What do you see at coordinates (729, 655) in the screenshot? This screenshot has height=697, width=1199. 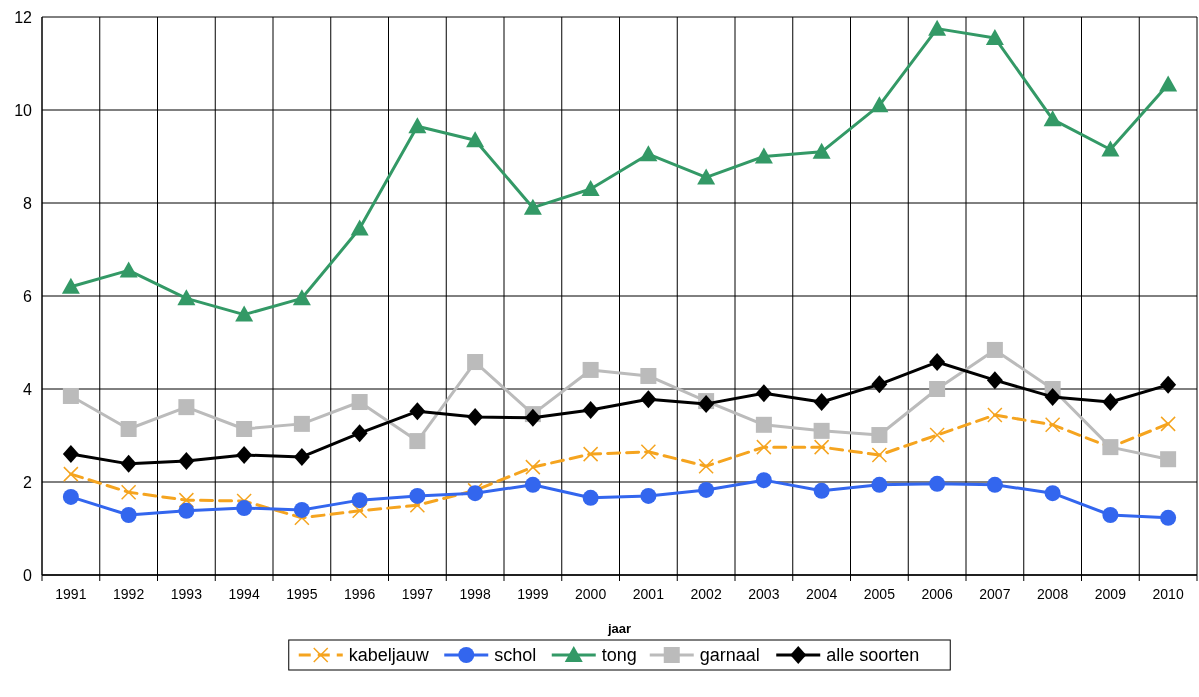 I see `legend-label: garnaal` at bounding box center [729, 655].